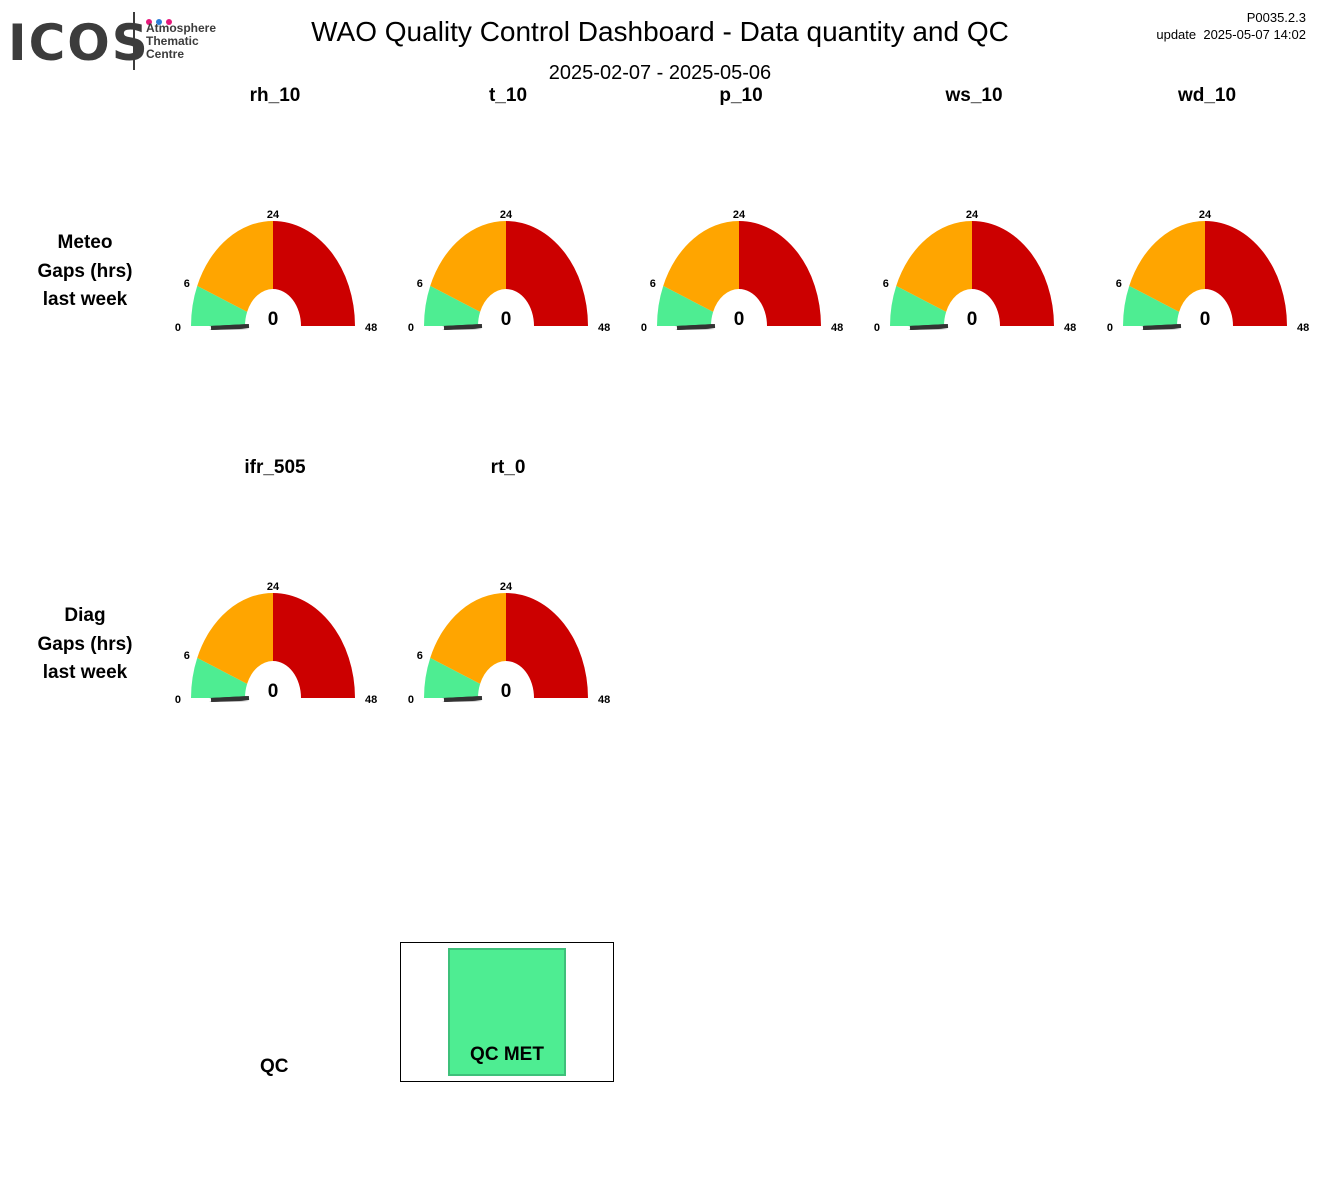 The height and width of the screenshot is (1200, 1320). Describe the element at coordinates (1231, 34) in the screenshot. I see `update-timestamp: update 2025-05-07 14:02` at that location.